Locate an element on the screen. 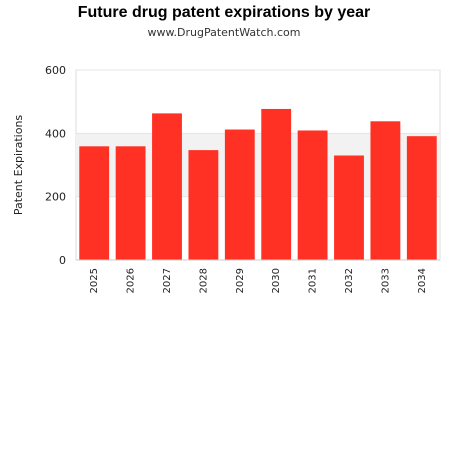  x-tick-label: 2034 is located at coordinates (422, 280).